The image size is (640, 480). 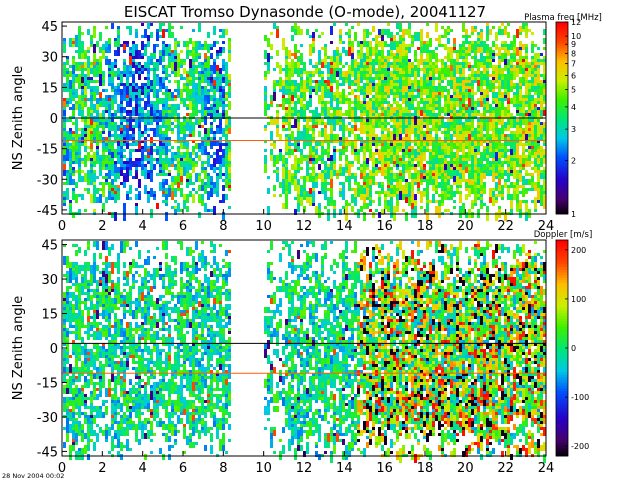 I want to click on colorbar-tick-label: 4, so click(x=573, y=107).